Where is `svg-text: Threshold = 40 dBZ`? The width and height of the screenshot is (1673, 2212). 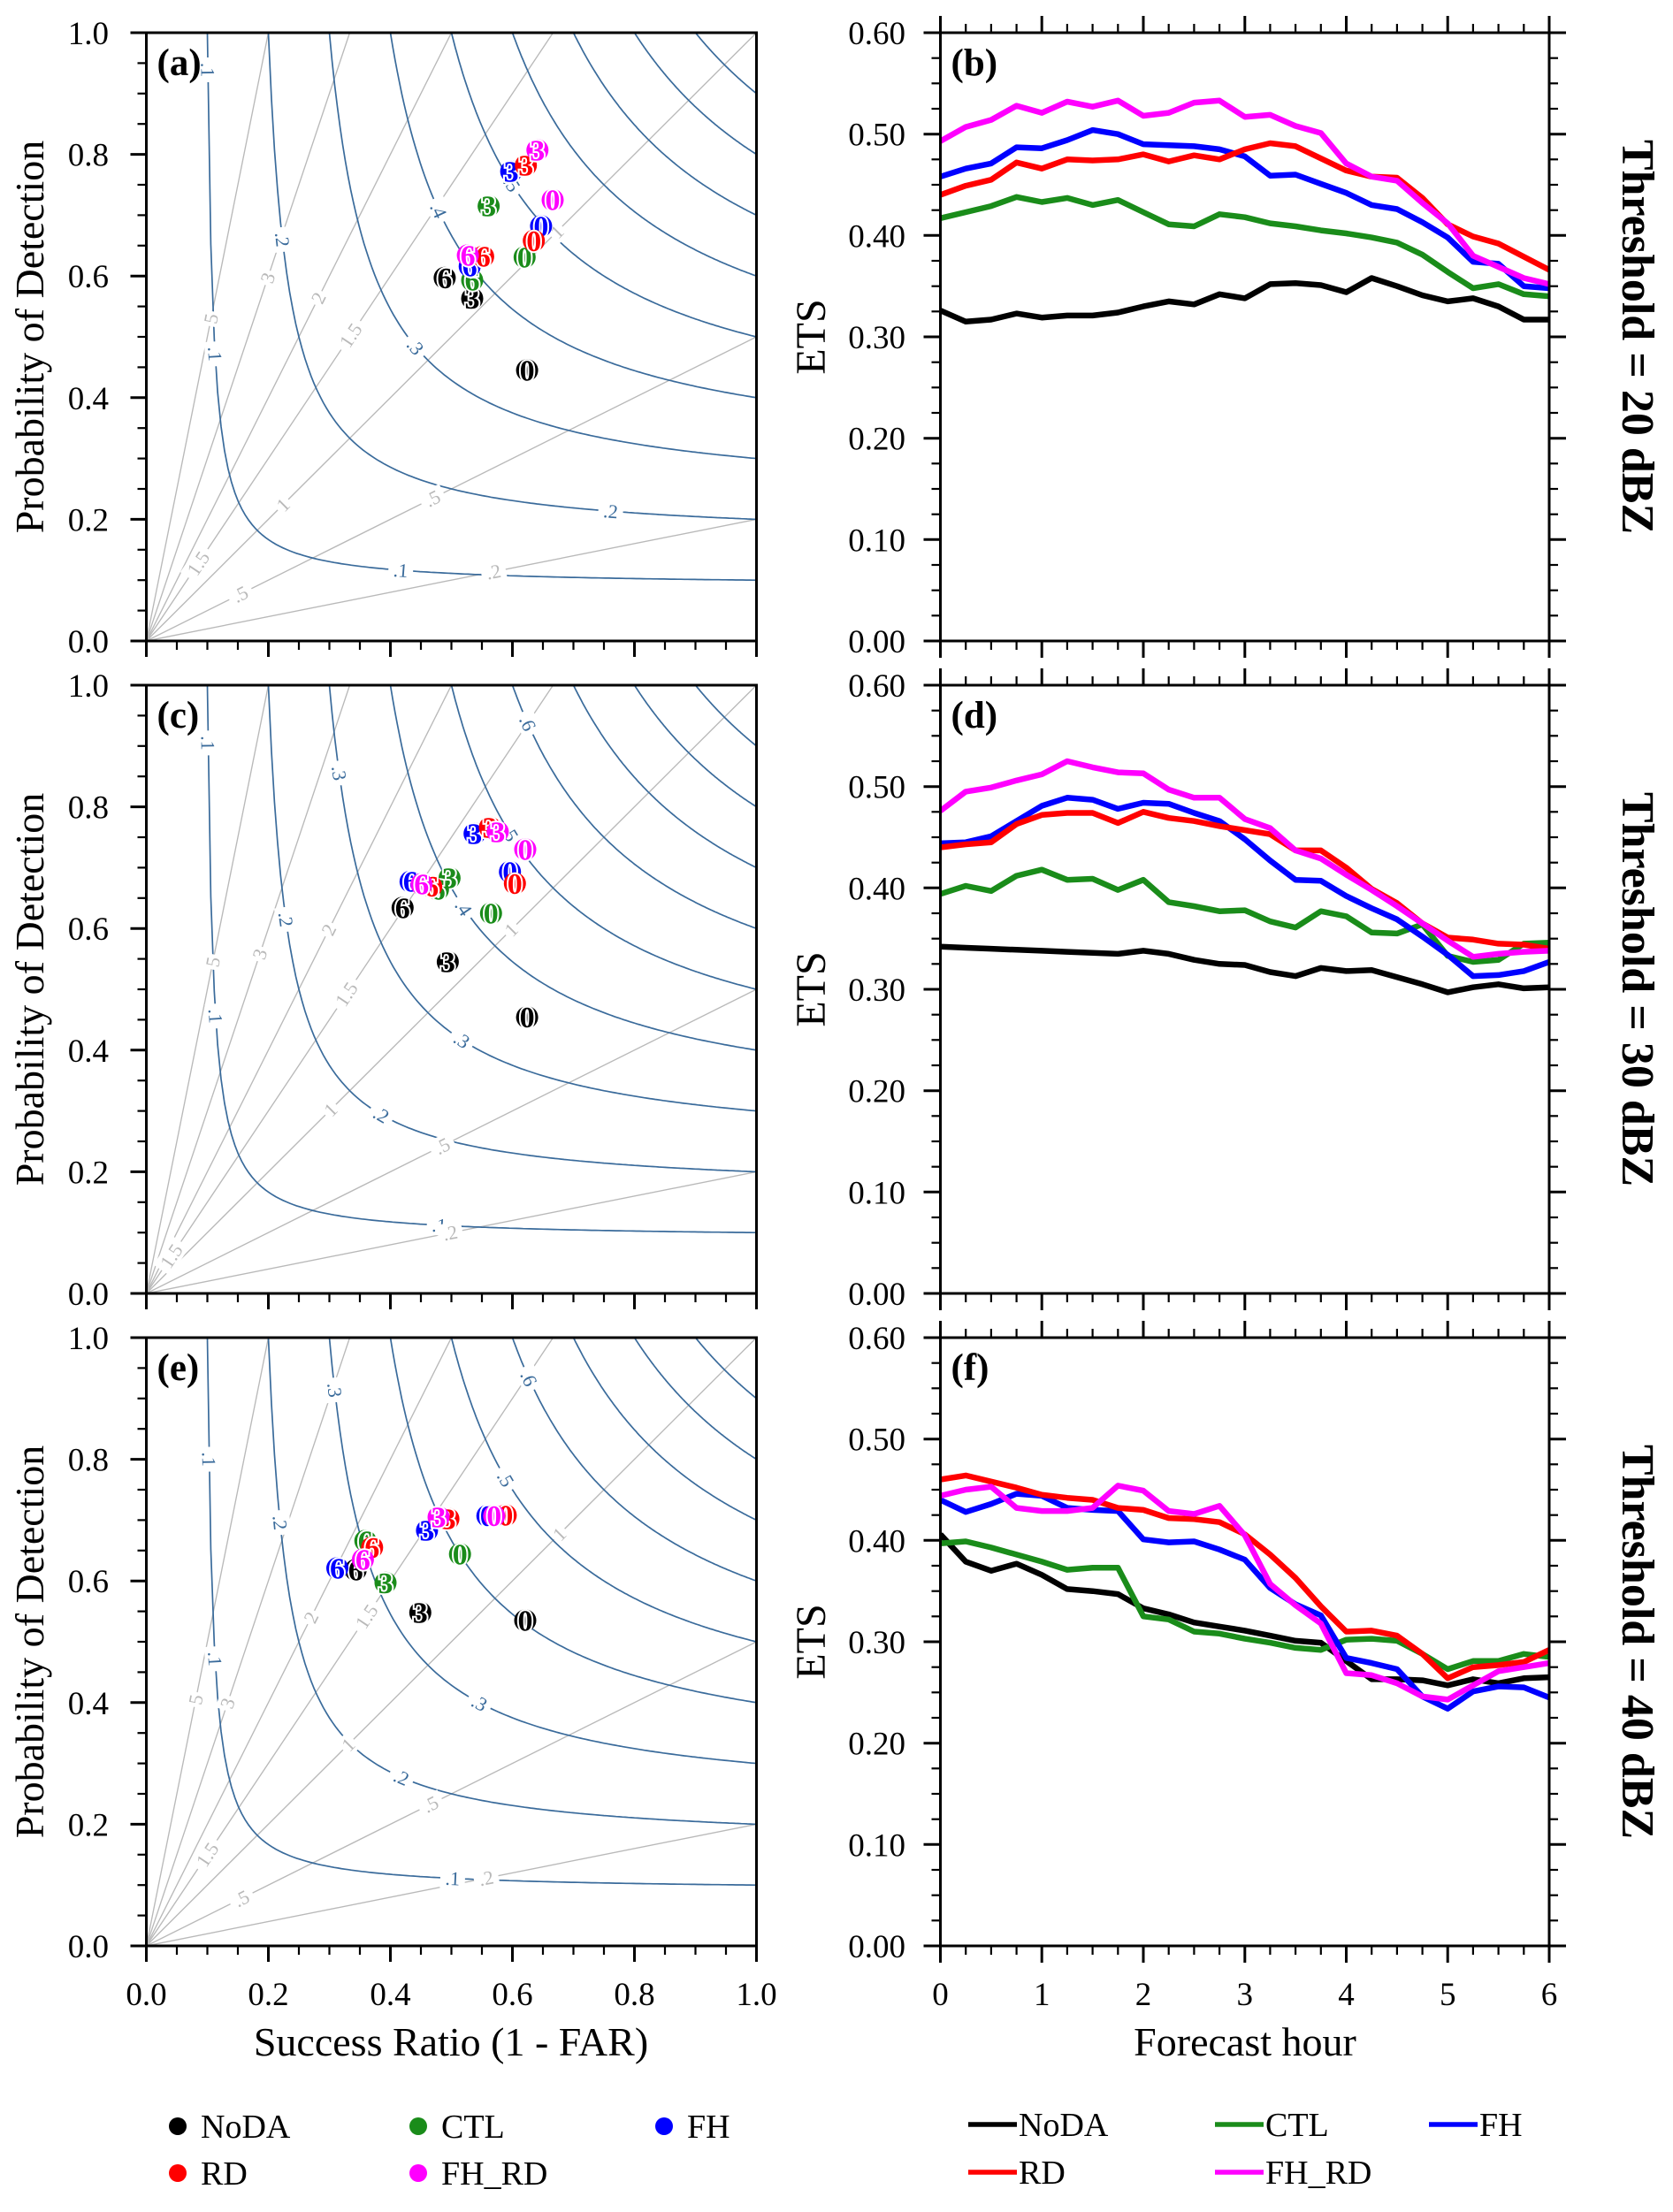 svg-text: Threshold = 40 dBZ is located at coordinates (1637, 1642).